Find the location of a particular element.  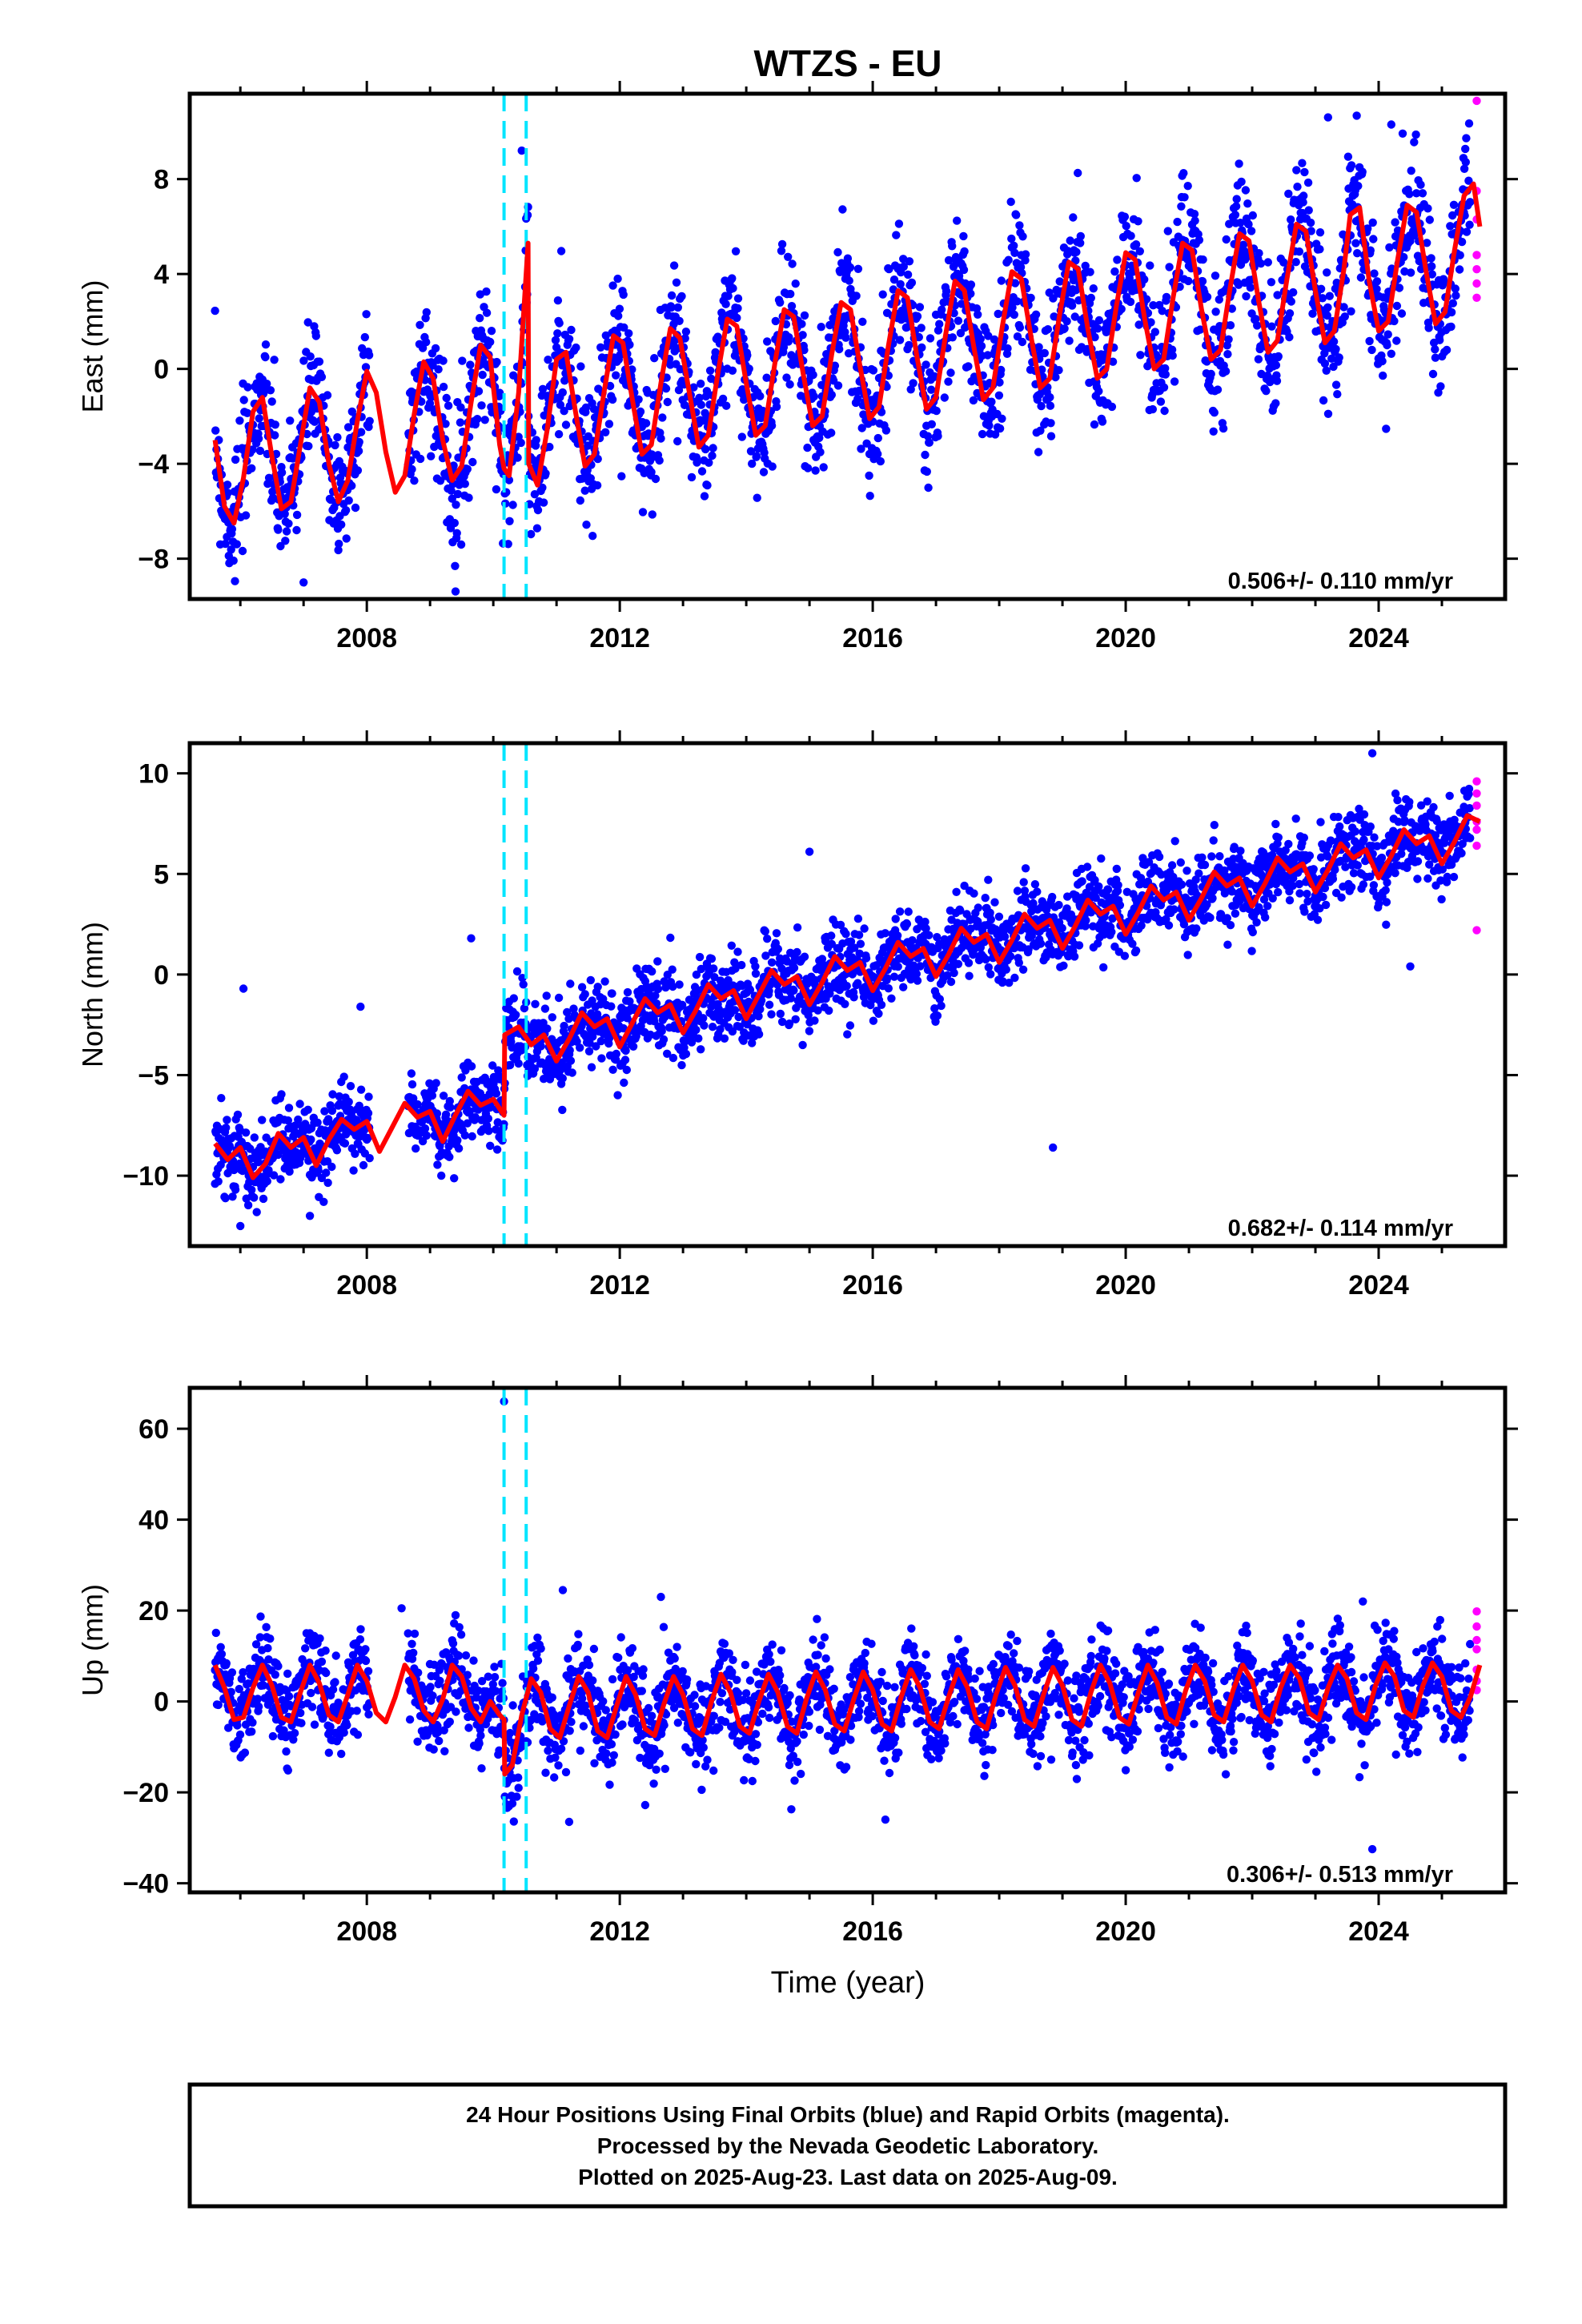

y-tick-label: −8 is located at coordinates (154, 560).